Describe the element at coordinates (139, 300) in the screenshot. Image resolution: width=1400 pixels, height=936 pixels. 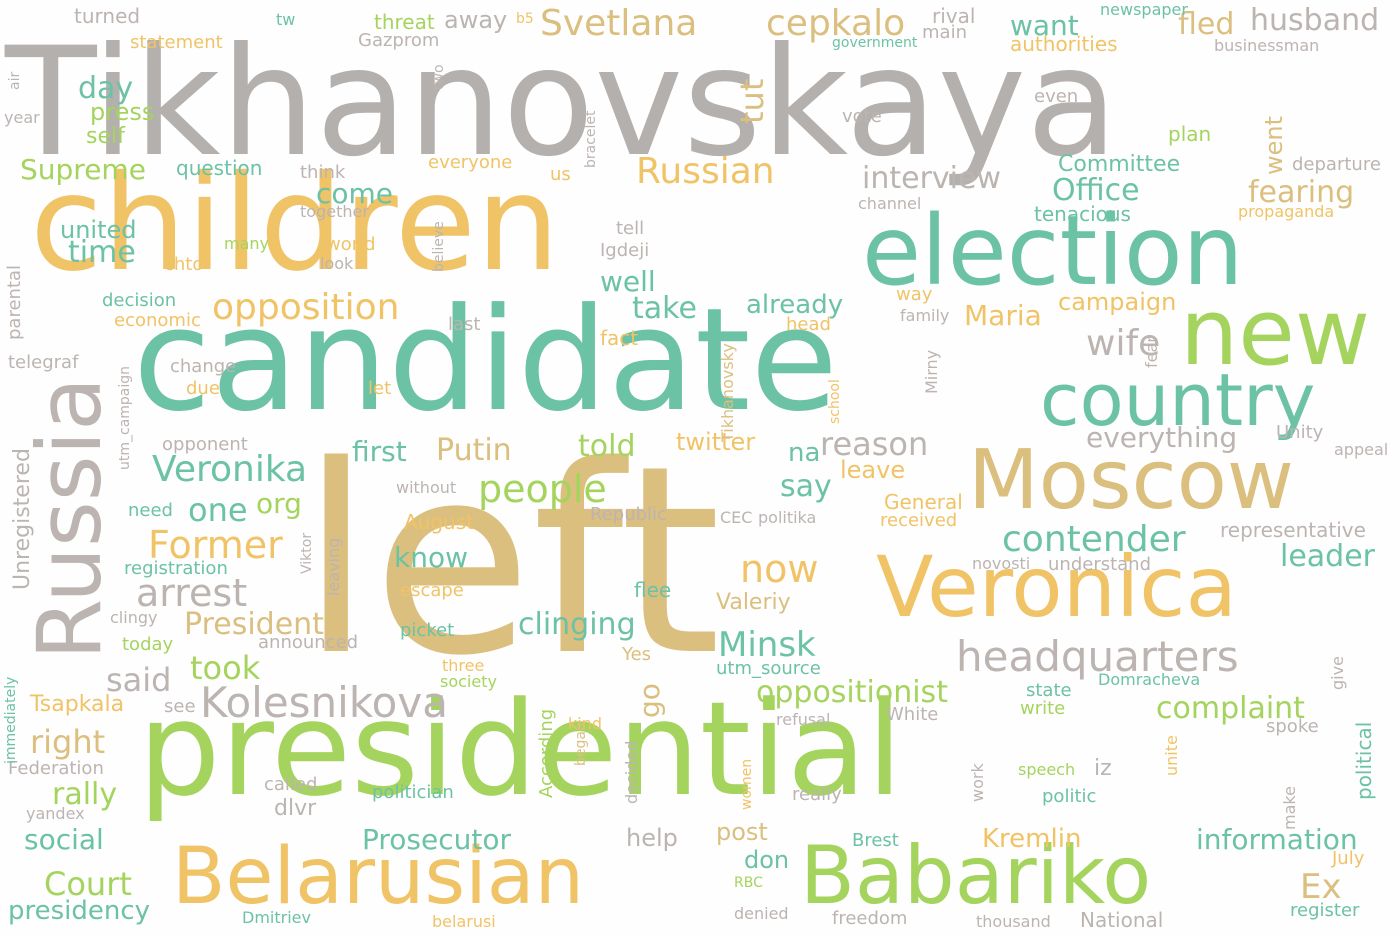
I see `word-decision: decision` at that location.